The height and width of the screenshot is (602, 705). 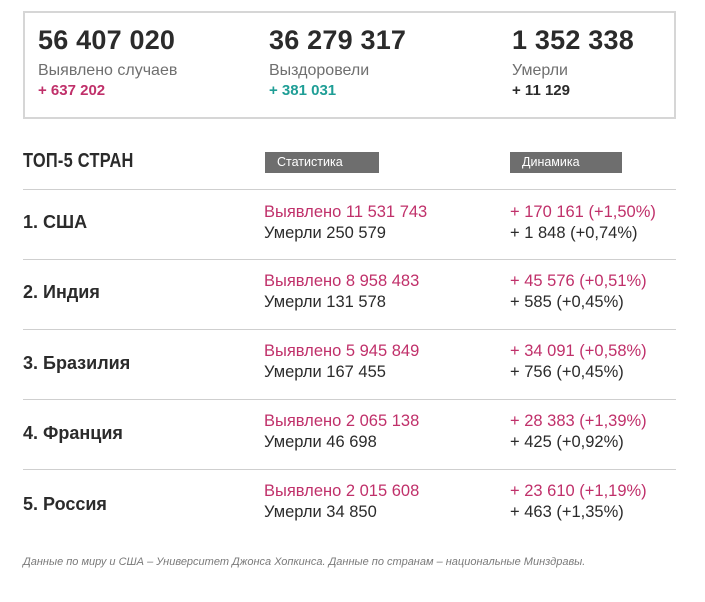 I want to click on recovered-delta: + 381 031, so click(x=303, y=90).